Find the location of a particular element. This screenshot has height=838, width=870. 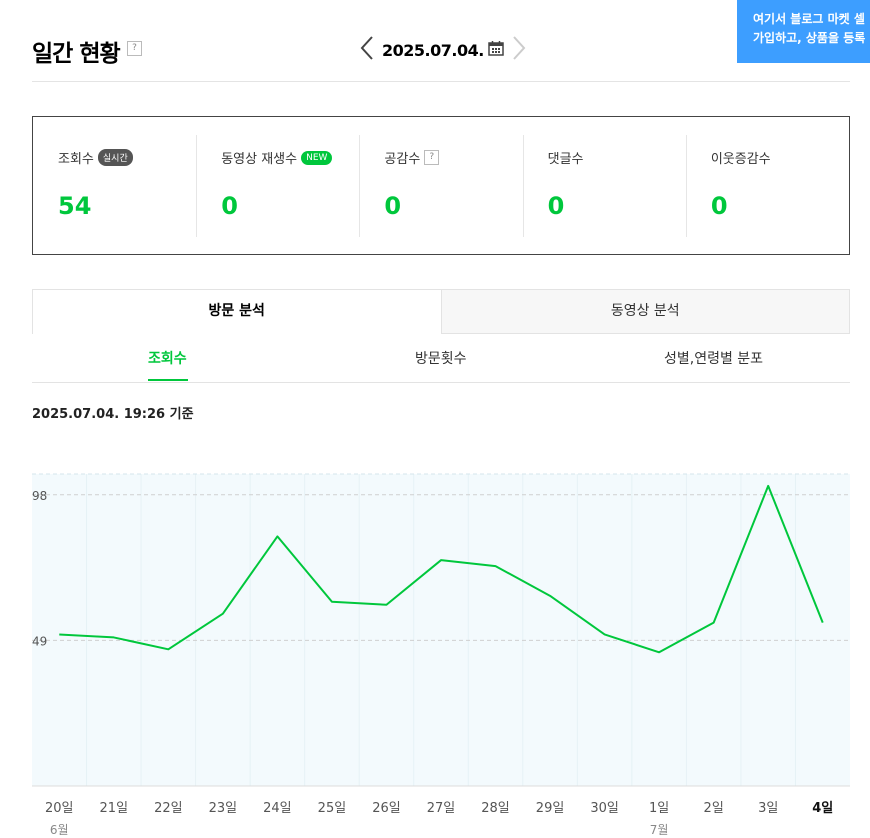

active-subtab-indicator is located at coordinates (168, 380).